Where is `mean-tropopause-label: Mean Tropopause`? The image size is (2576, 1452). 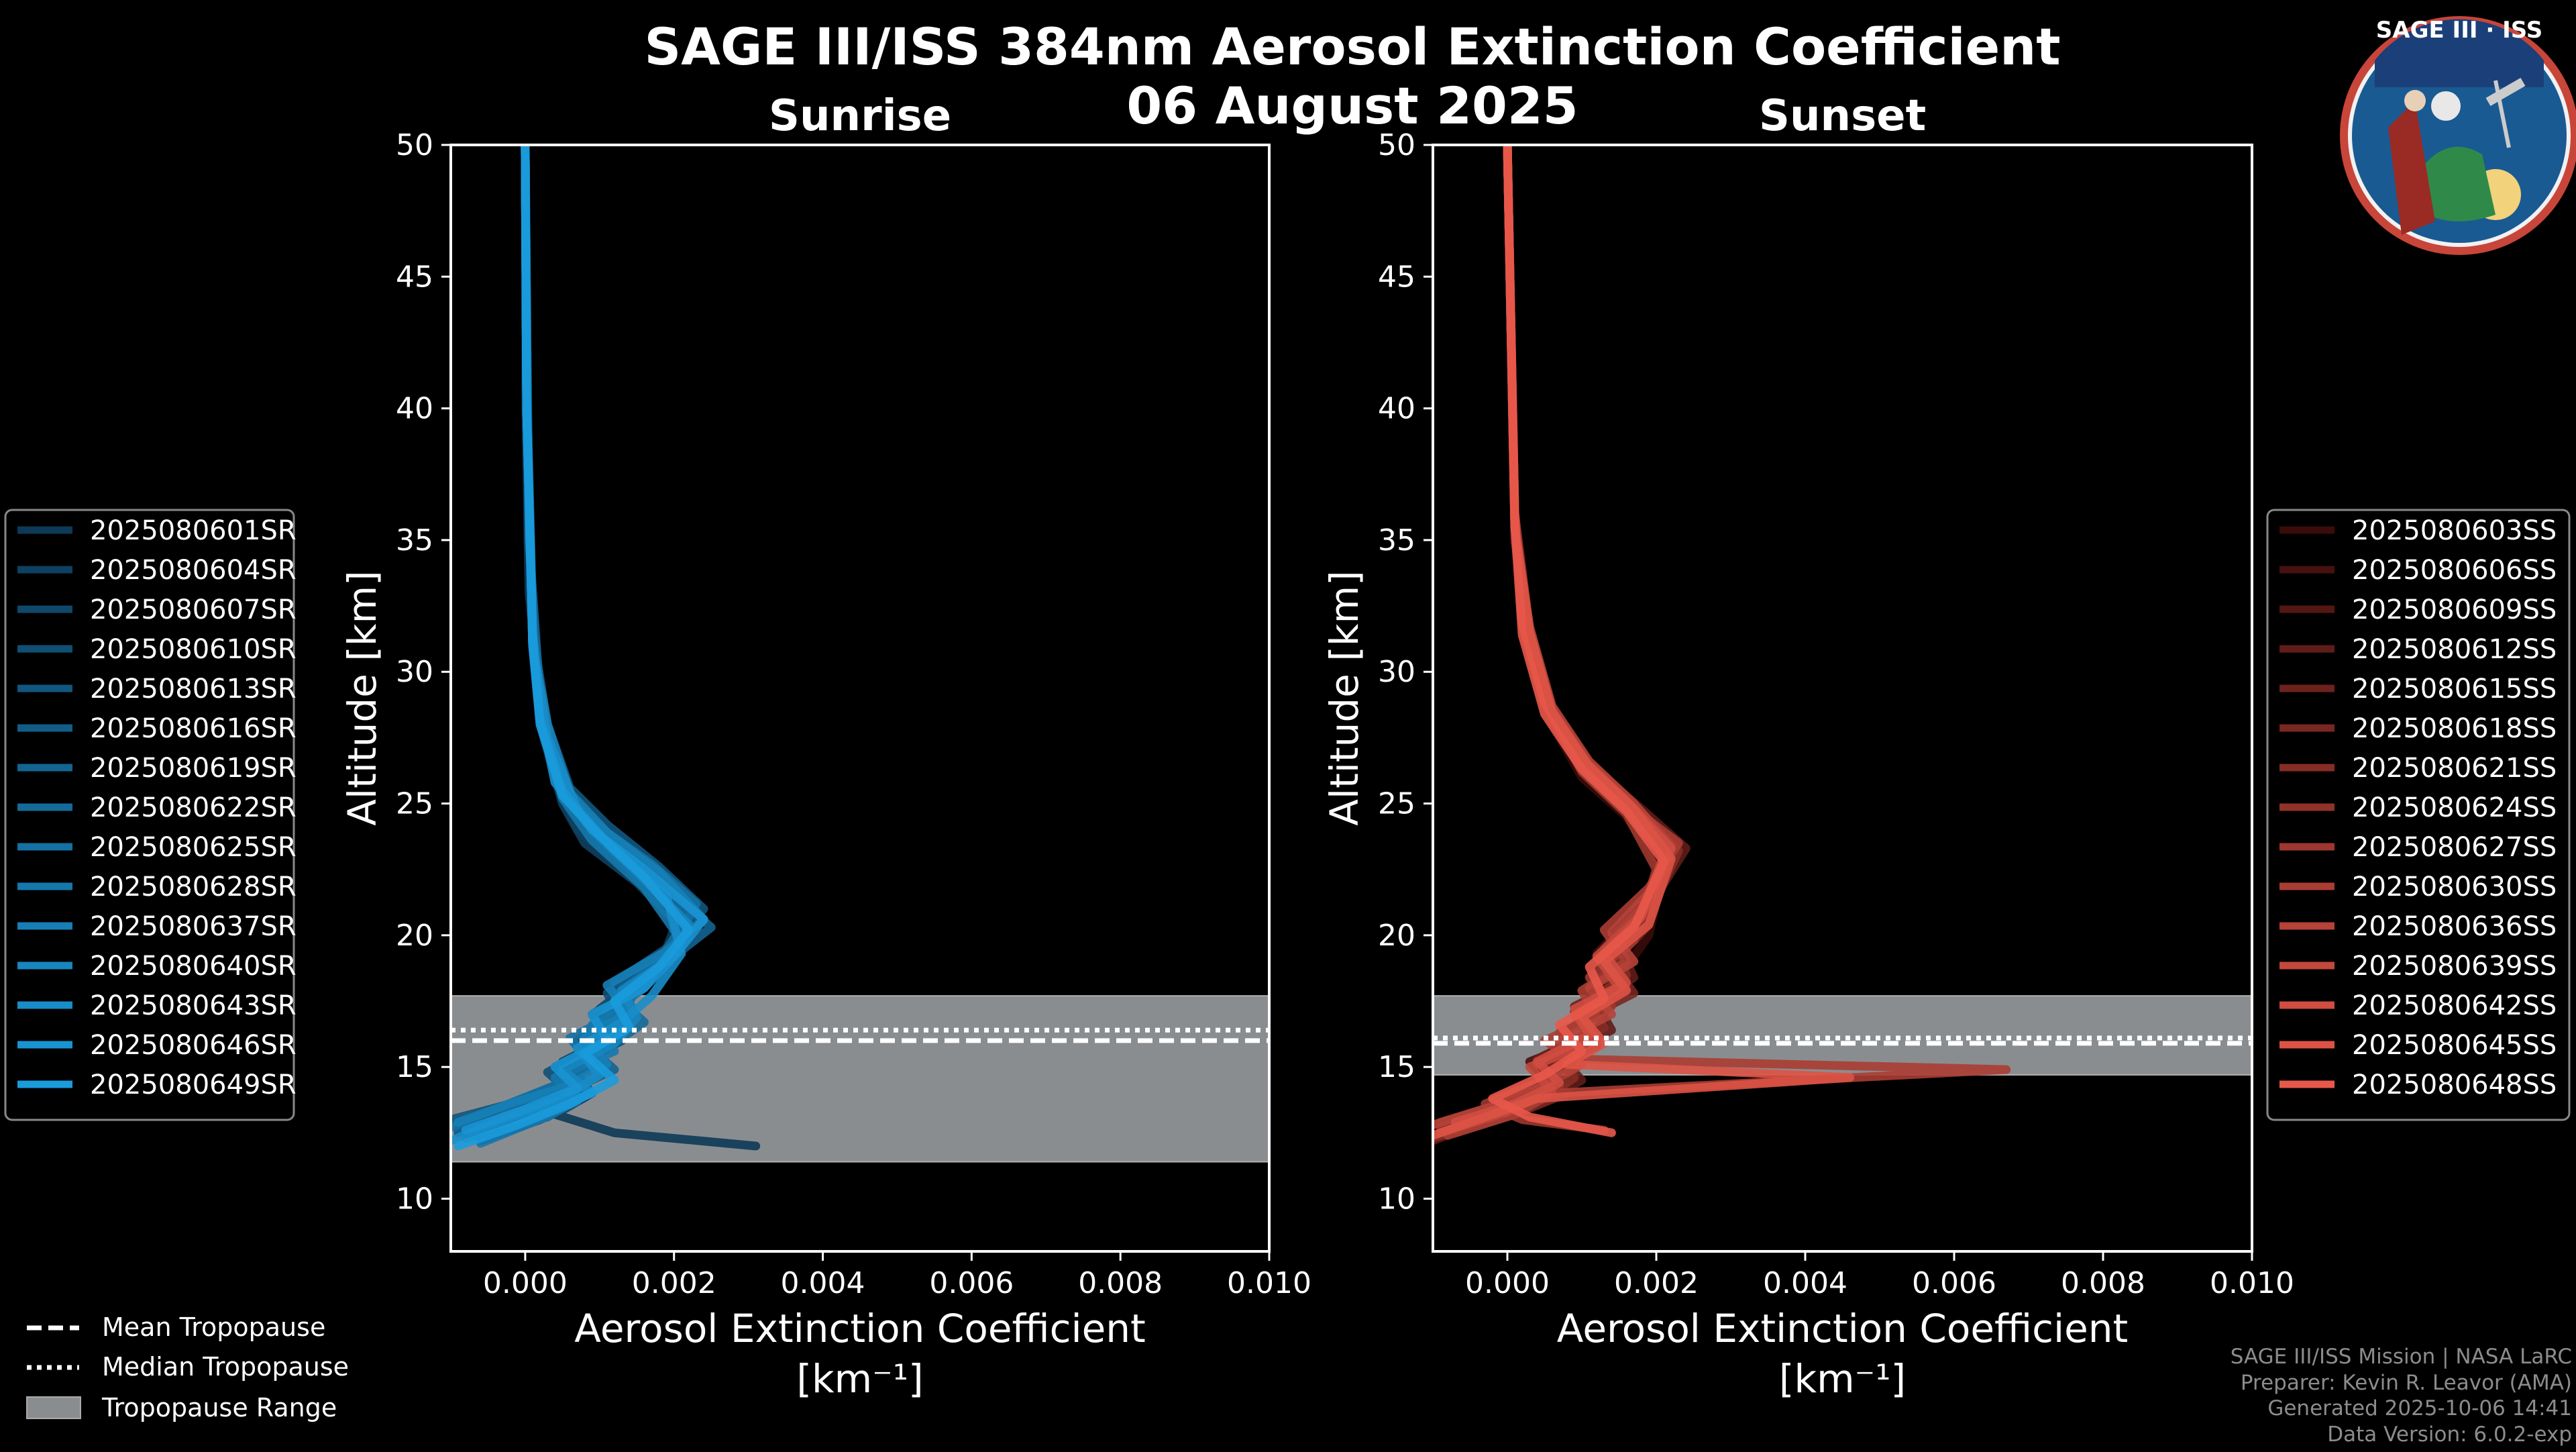 mean-tropopause-label: Mean Tropopause is located at coordinates (213, 1327).